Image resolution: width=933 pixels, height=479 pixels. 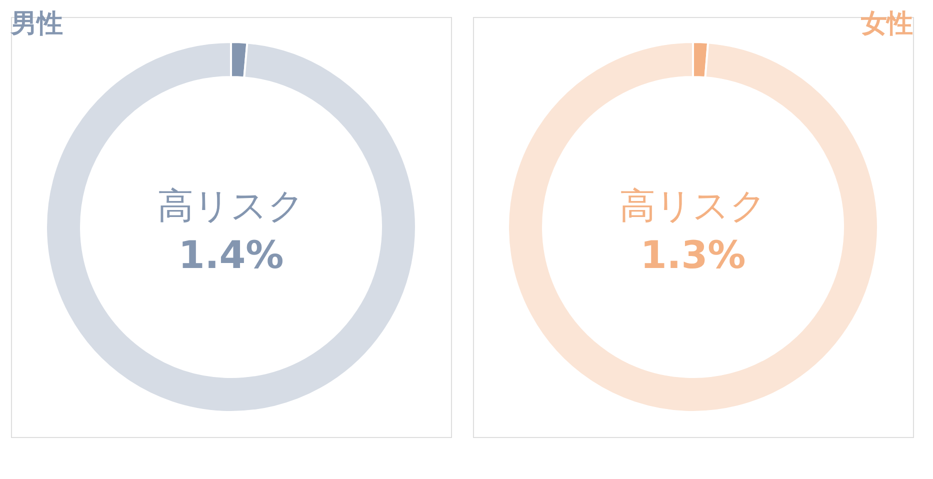 I want to click on data-label: 1.4%, so click(x=231, y=255).